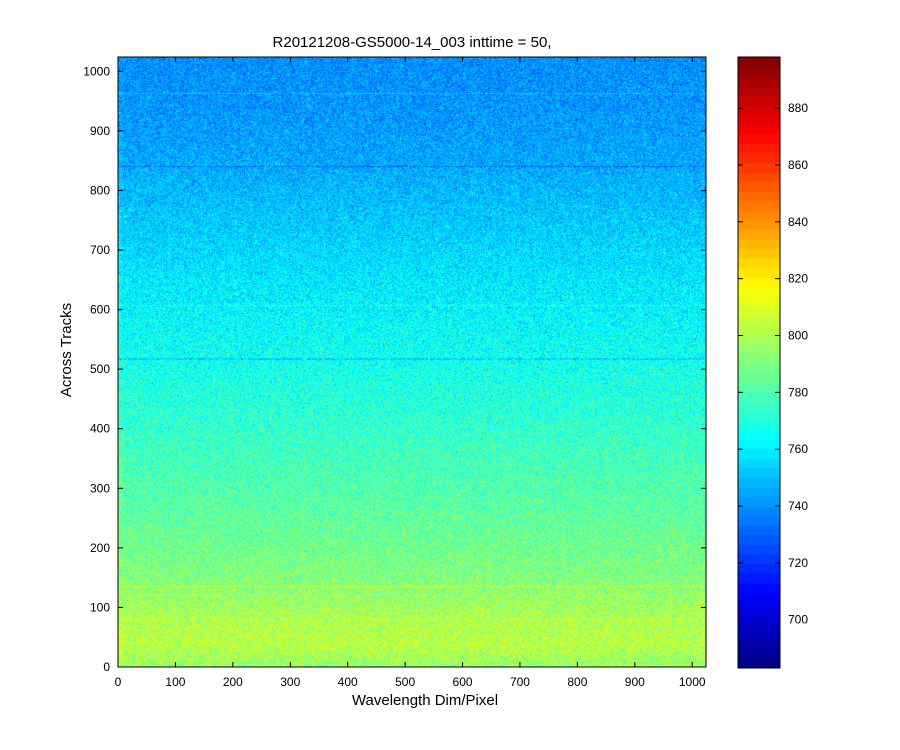 This screenshot has height=750, width=900. I want to click on x-tick-label: 400, so click(348, 682).